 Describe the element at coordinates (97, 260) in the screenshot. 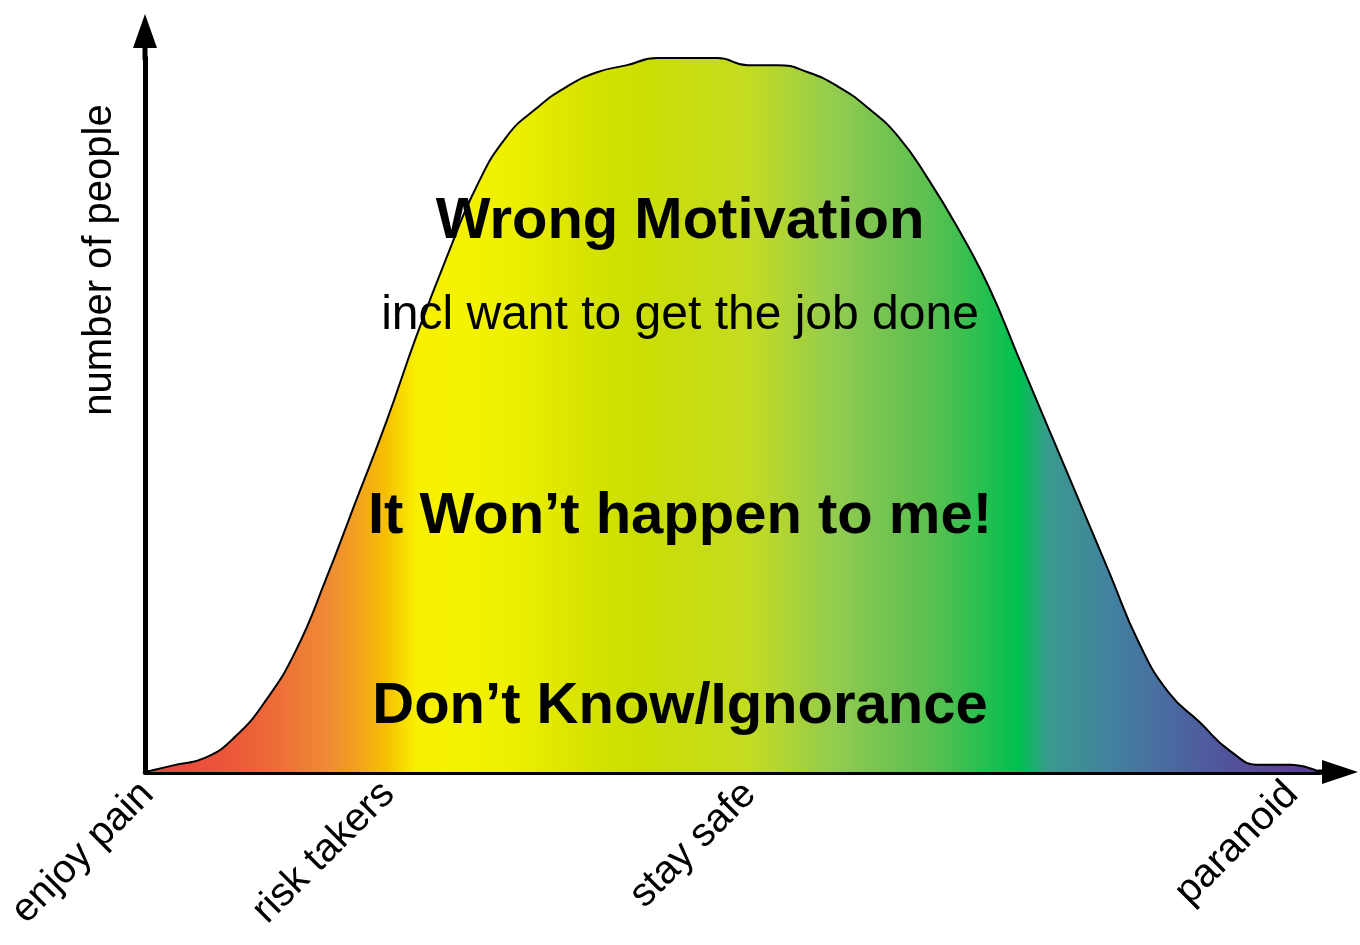

I see `y-axis-title: number of people` at that location.